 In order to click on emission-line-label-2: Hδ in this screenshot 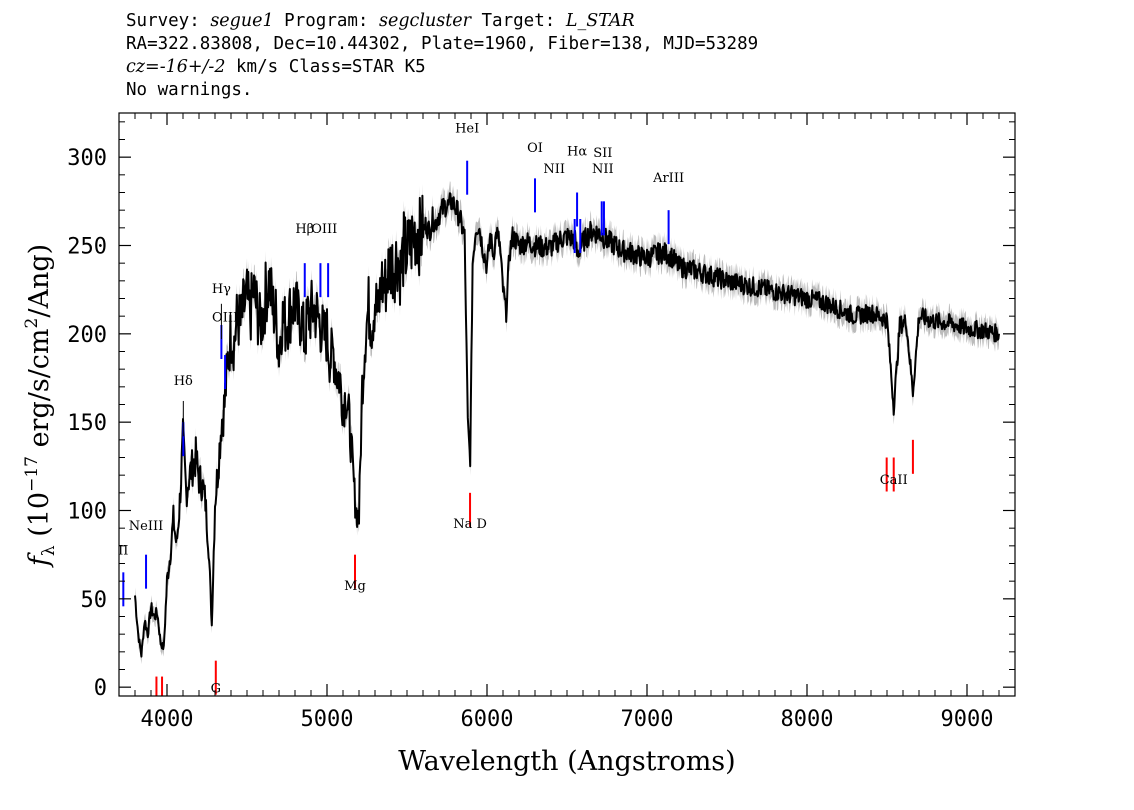, I will do `click(183, 381)`.